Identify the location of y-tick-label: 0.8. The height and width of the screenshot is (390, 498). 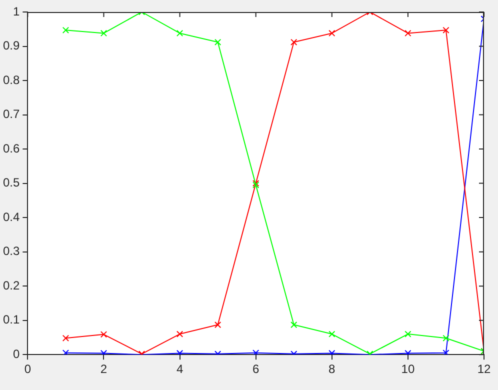
(11, 79).